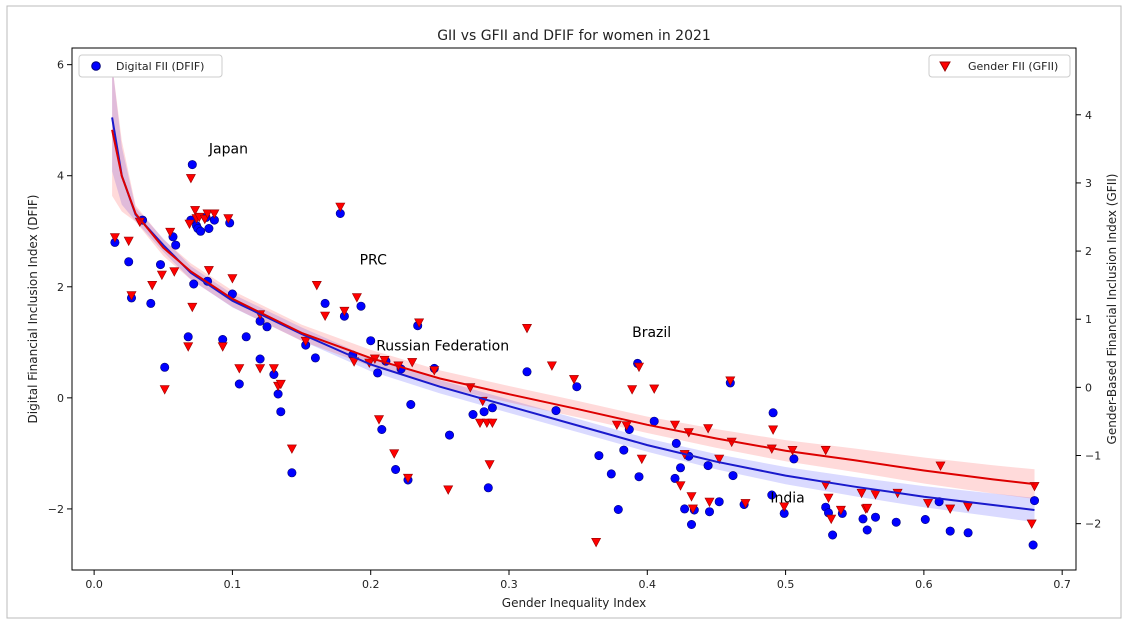 Image resolution: width=1128 pixels, height=624 pixels. I want to click on legend-dfif-label: Digital FII (DFIF), so click(160, 66).